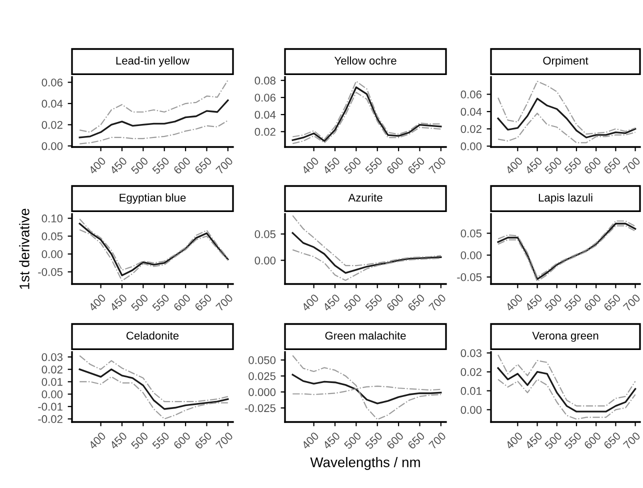 The width and height of the screenshot is (643, 488). What do you see at coordinates (262, 392) in the screenshot?
I see `y-tick-label: 0.000` at bounding box center [262, 392].